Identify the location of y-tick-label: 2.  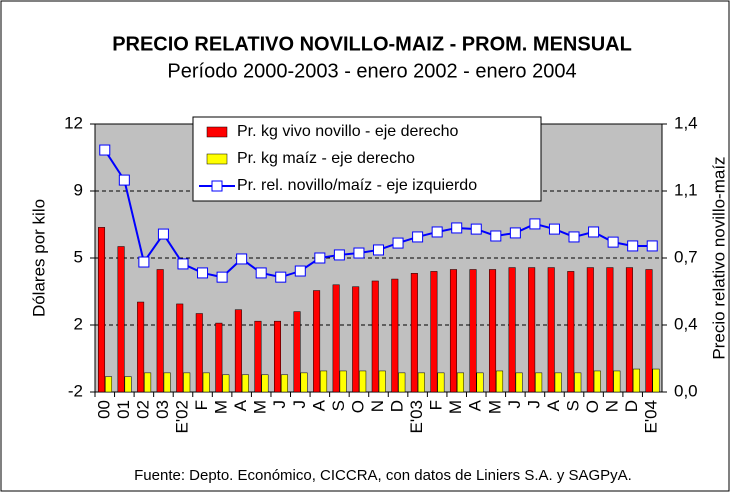
(78, 323).